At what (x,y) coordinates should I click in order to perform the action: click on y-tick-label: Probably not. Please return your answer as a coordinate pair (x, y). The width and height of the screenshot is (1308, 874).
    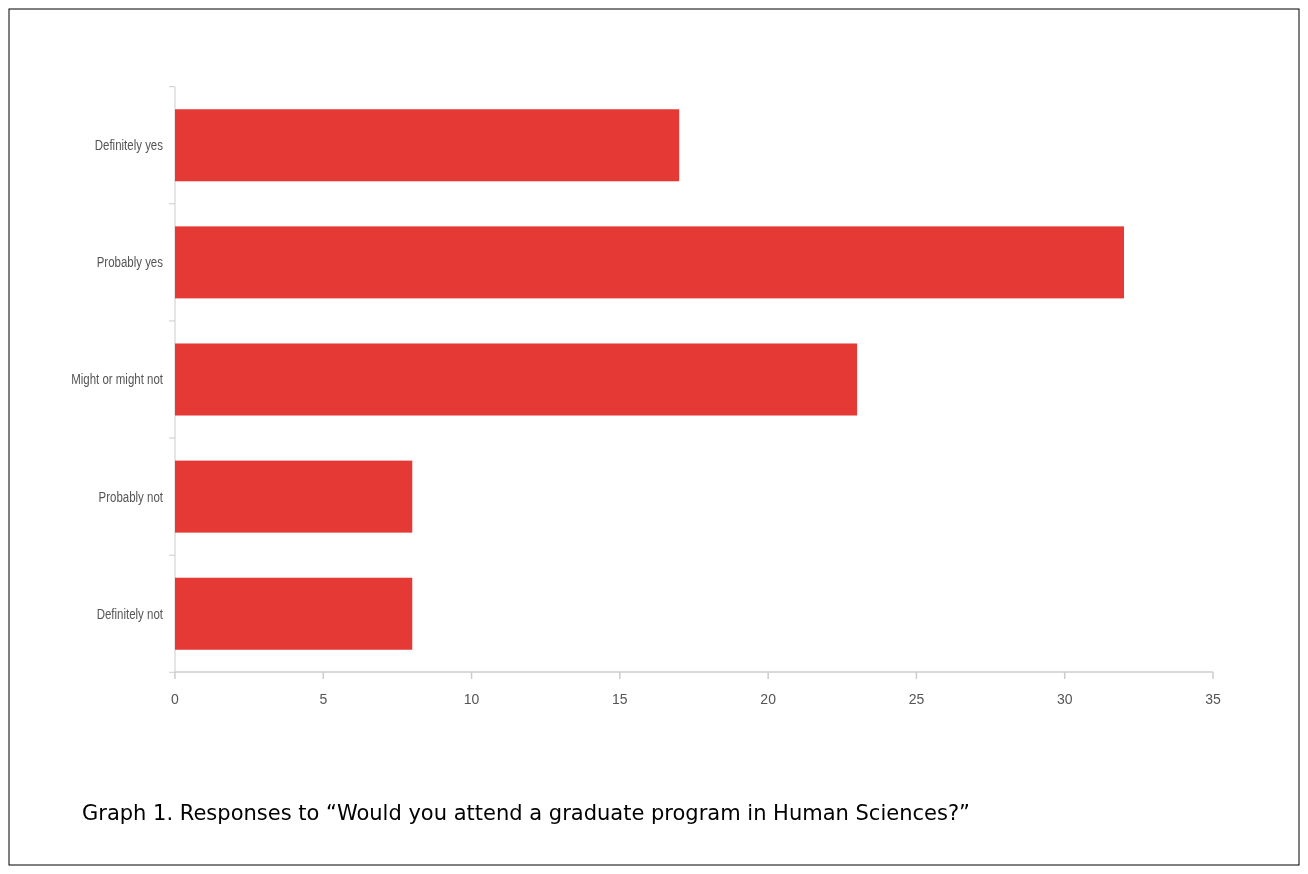
    Looking at the image, I should click on (131, 496).